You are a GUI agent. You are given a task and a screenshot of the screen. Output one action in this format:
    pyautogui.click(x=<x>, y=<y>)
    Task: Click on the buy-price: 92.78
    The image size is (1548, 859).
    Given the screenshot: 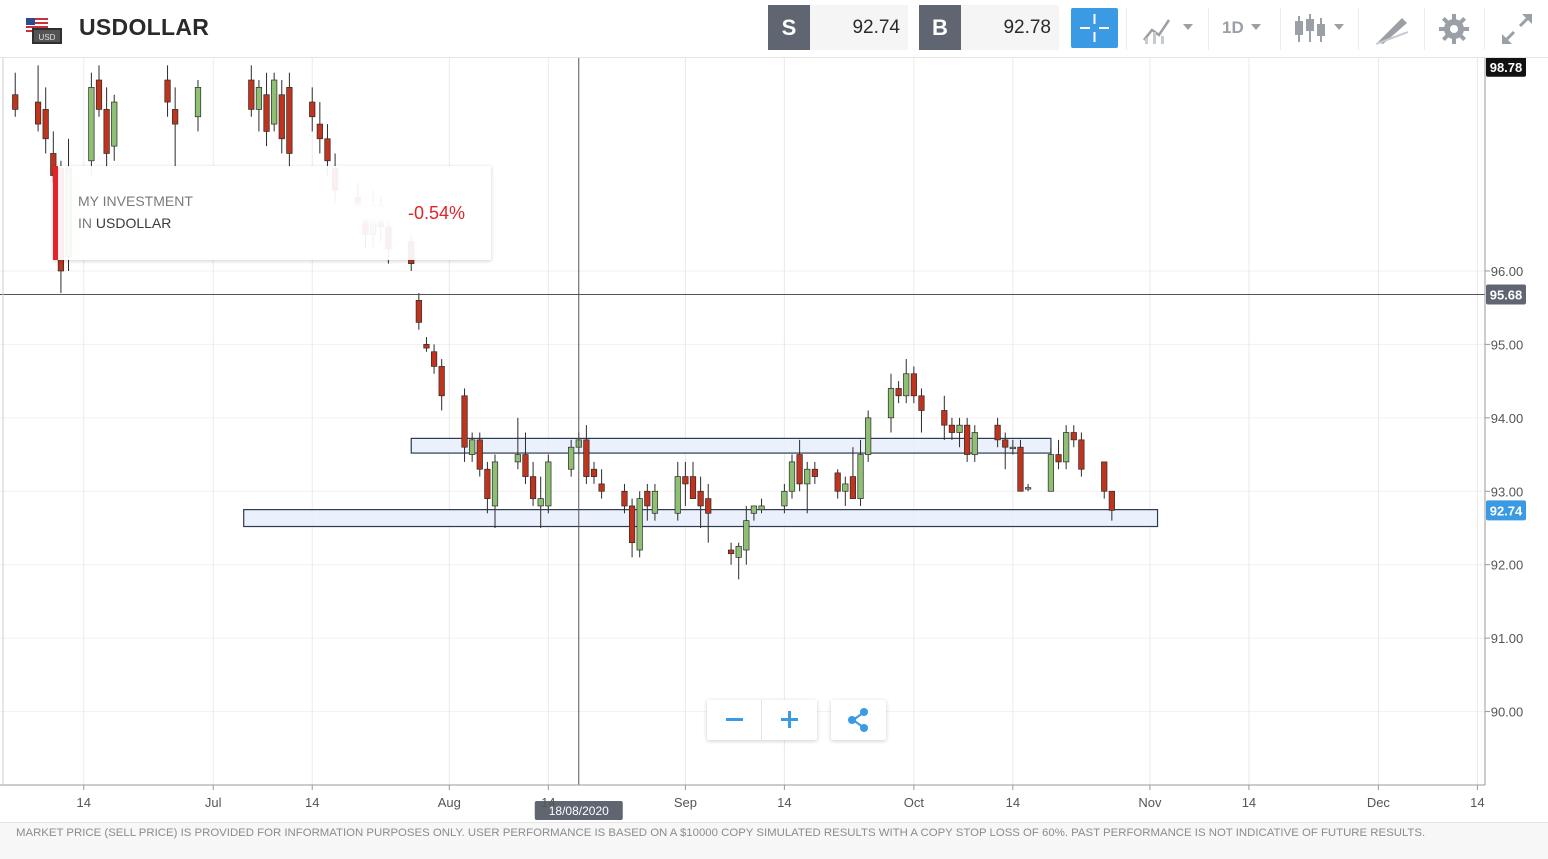 What is the action you would take?
    pyautogui.click(x=1010, y=27)
    